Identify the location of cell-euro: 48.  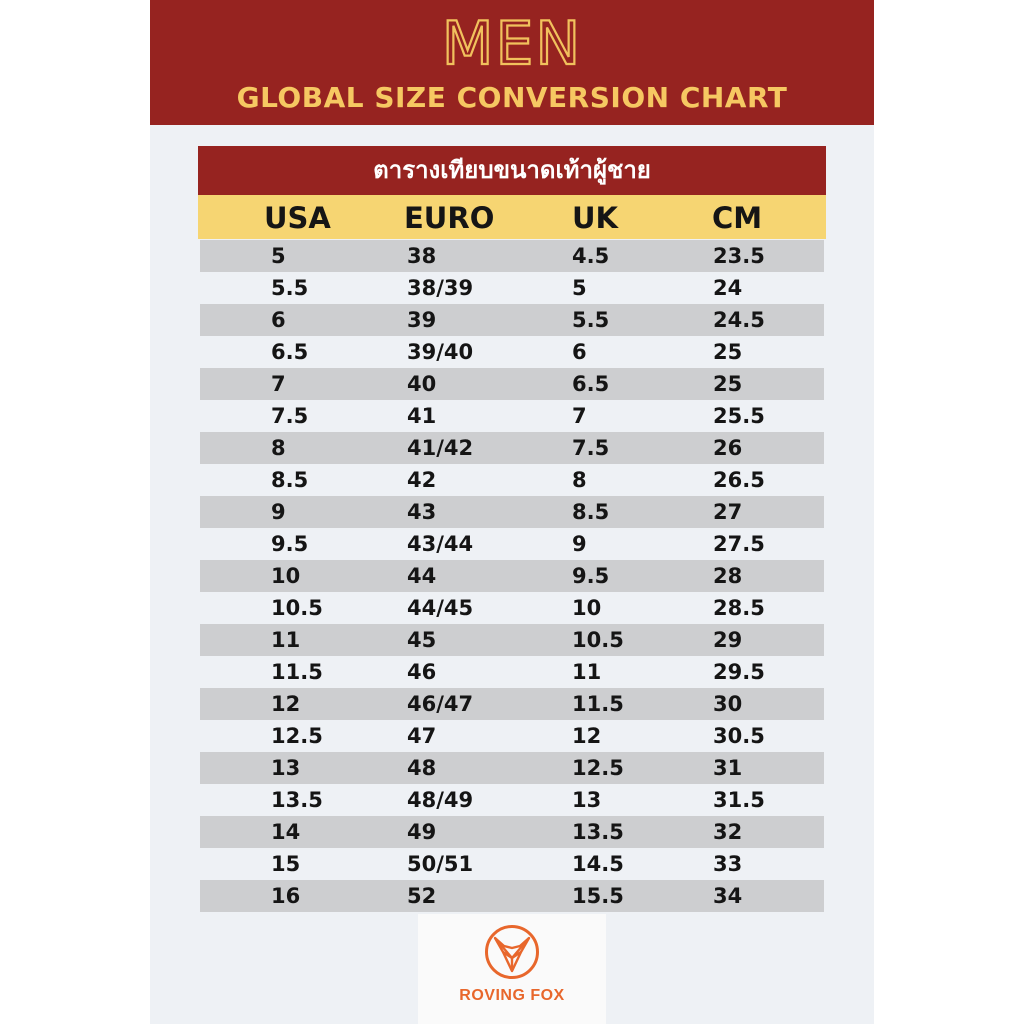
(422, 768).